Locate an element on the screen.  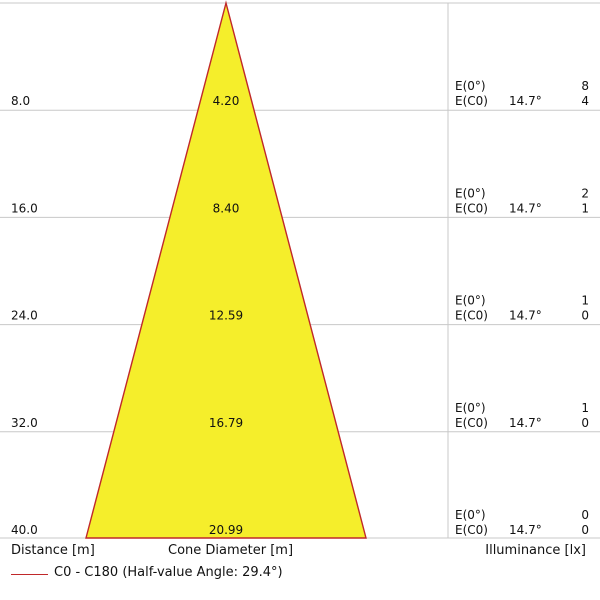
cone-diameter-value: 20.99 is located at coordinates (226, 530).